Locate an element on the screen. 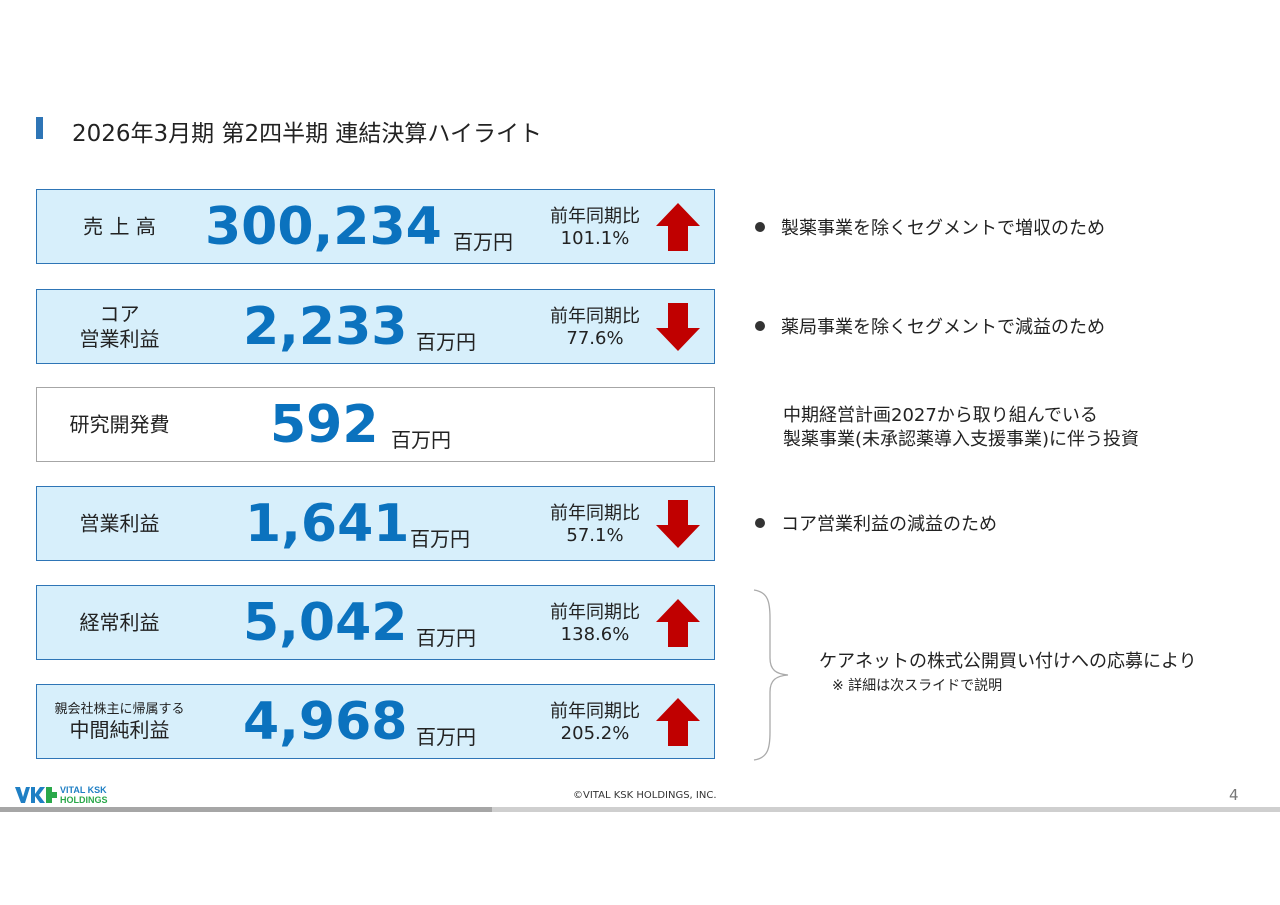 This screenshot has width=1280, height=905. yoy-comparison: 前年同期比 101.1% is located at coordinates (595, 228).